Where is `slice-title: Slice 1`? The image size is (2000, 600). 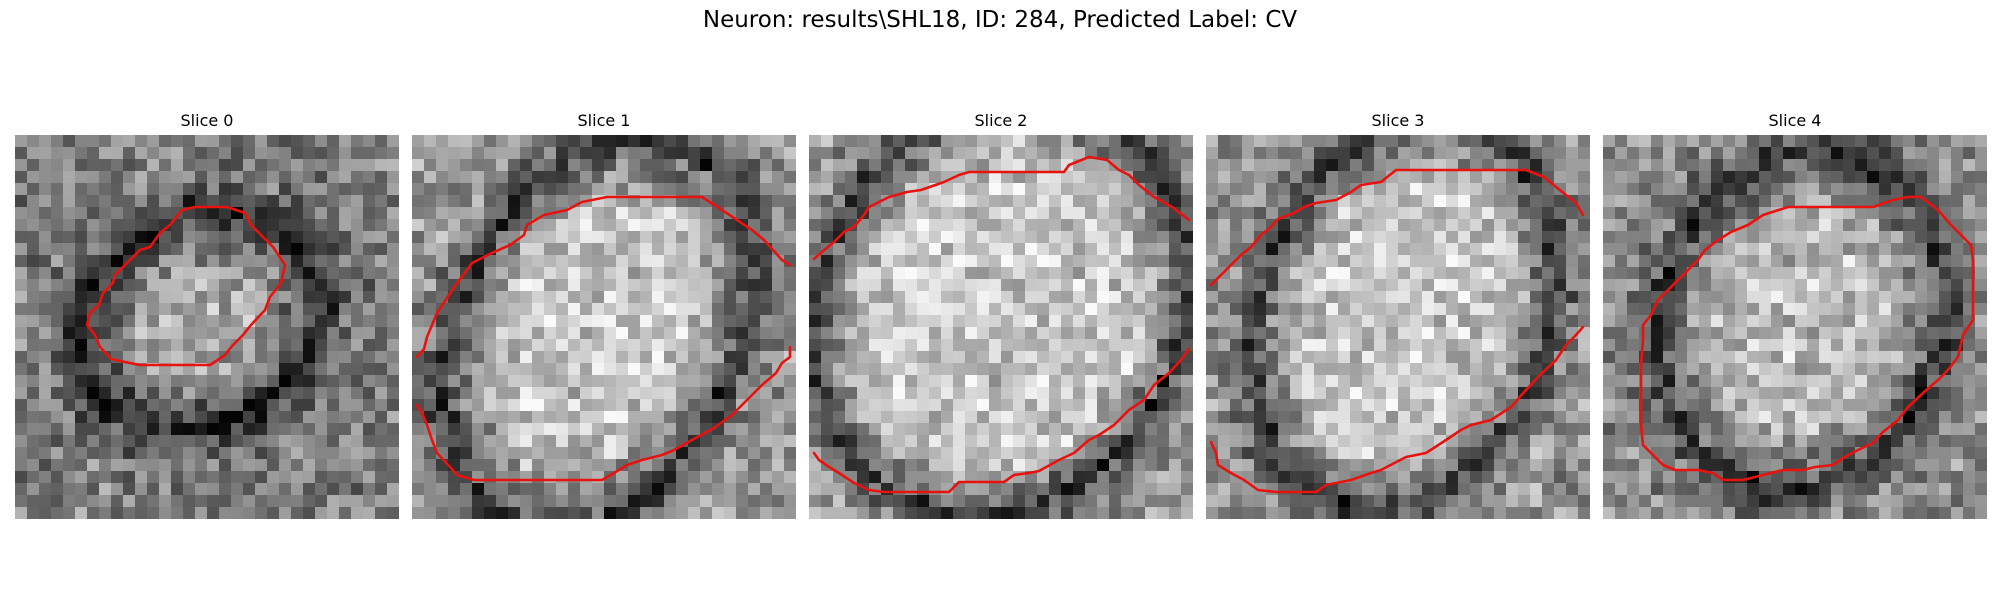
slice-title: Slice 1 is located at coordinates (604, 120).